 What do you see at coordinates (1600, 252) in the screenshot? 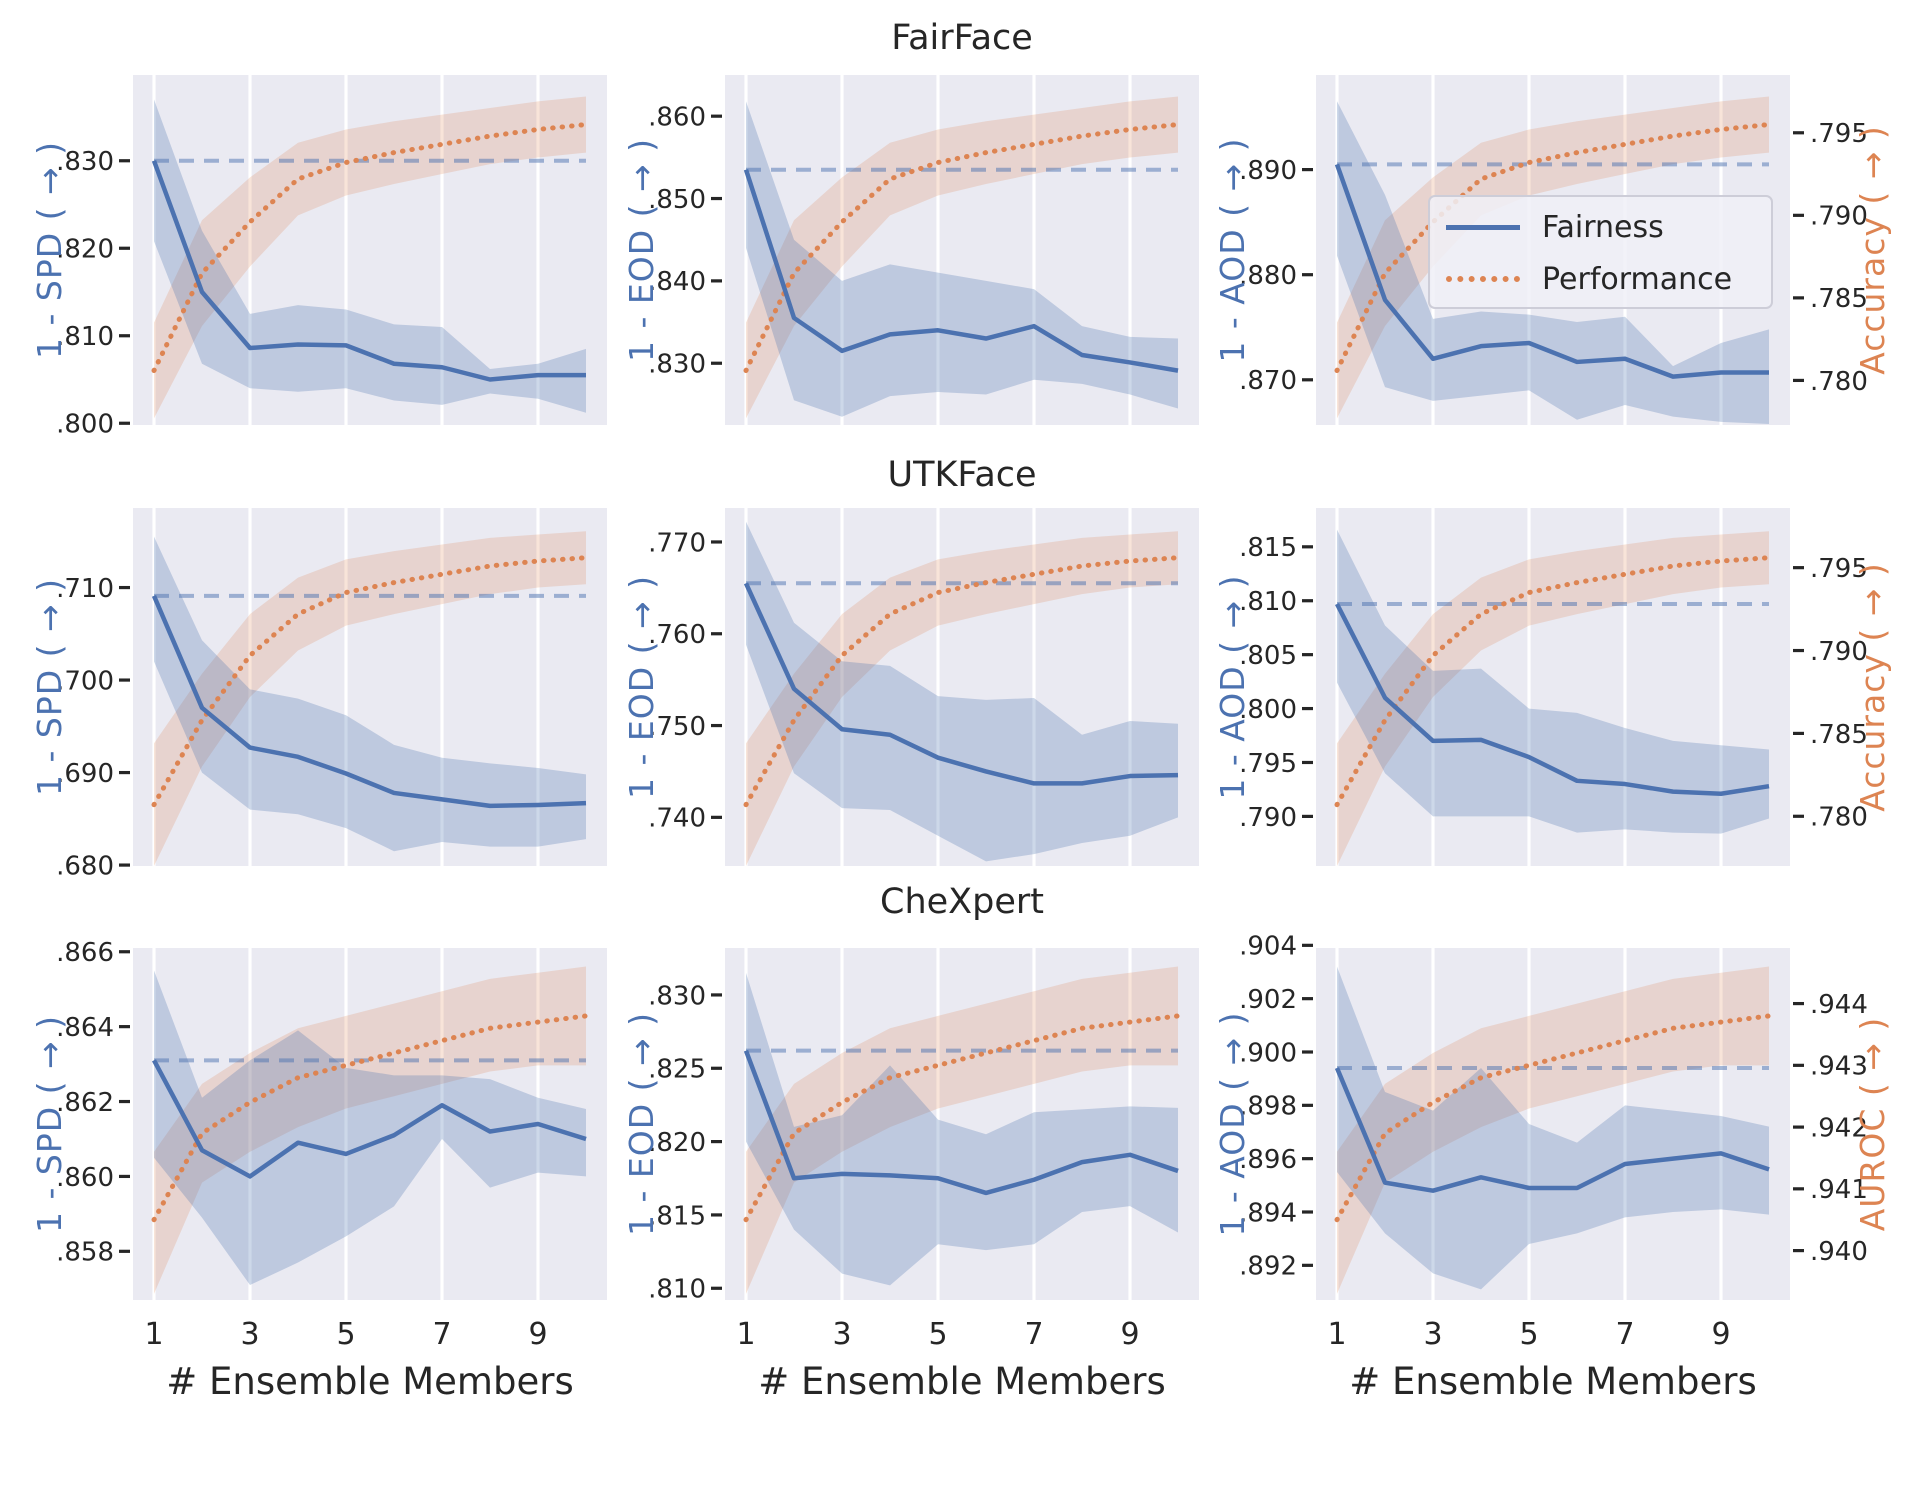
I see `legend: Fairness Performance` at bounding box center [1600, 252].